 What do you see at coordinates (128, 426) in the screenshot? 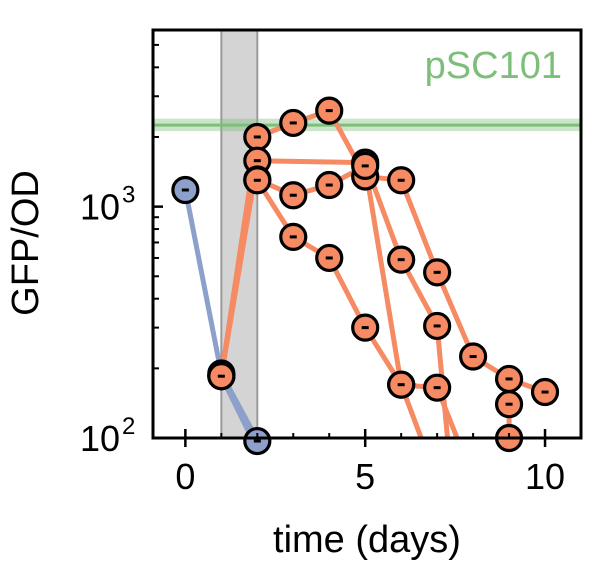
I see `y-tick-exponent: 2` at bounding box center [128, 426].